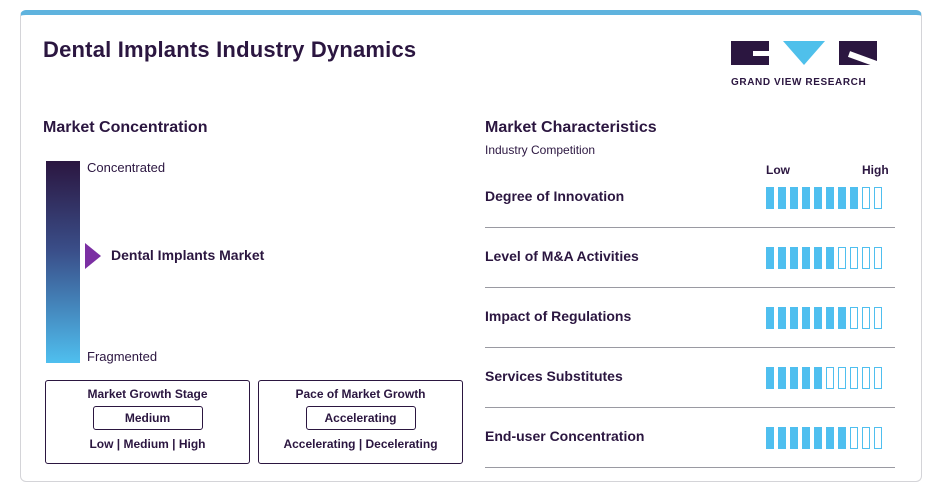 This screenshot has height=492, width=942. What do you see at coordinates (690, 438) in the screenshot?
I see `characteristic-row: End-user Concentration` at bounding box center [690, 438].